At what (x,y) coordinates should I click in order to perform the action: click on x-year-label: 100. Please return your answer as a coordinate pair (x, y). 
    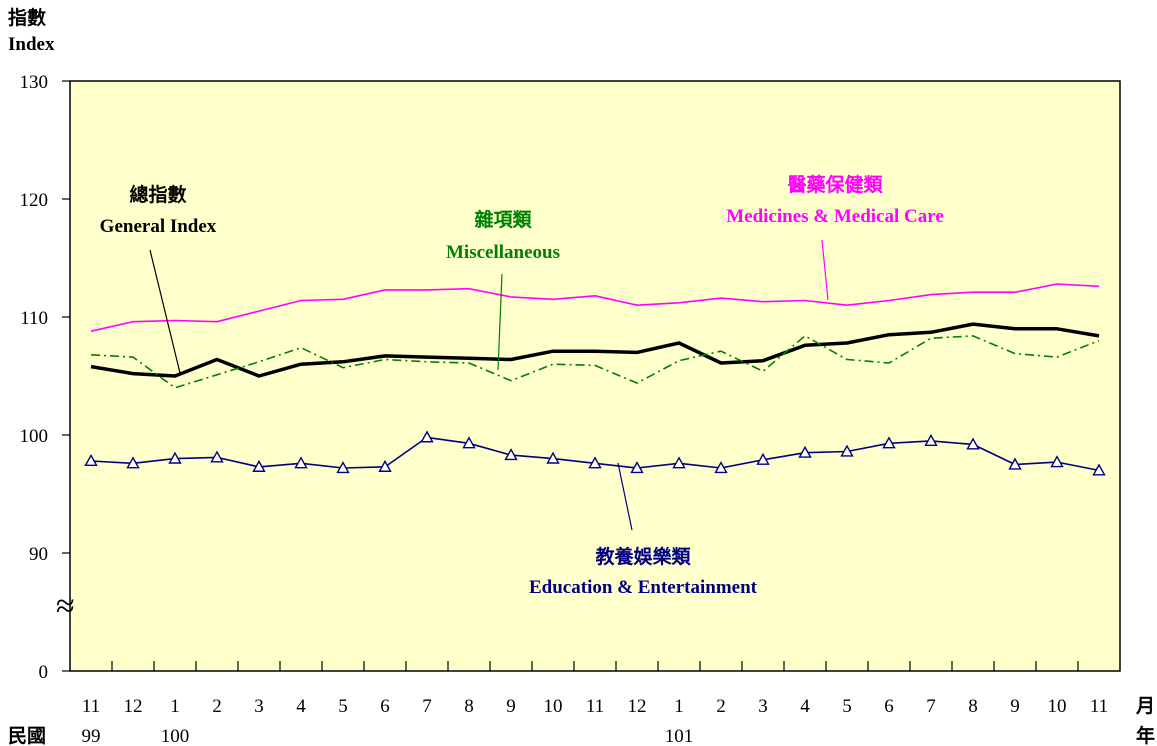
    Looking at the image, I should click on (175, 736).